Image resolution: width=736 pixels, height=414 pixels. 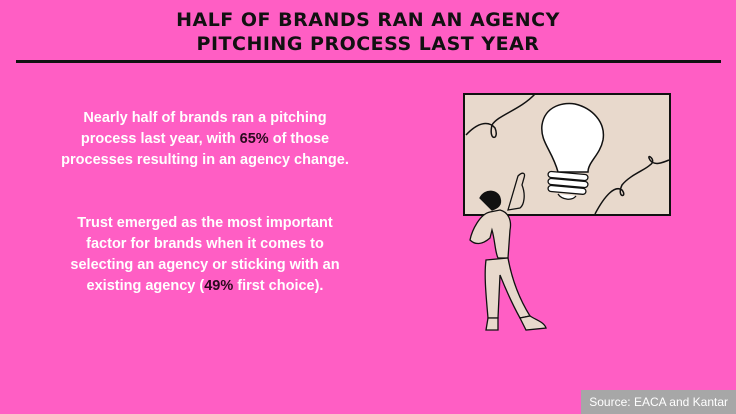 What do you see at coordinates (573, 151) in the screenshot?
I see `lightbulb-icon` at bounding box center [573, 151].